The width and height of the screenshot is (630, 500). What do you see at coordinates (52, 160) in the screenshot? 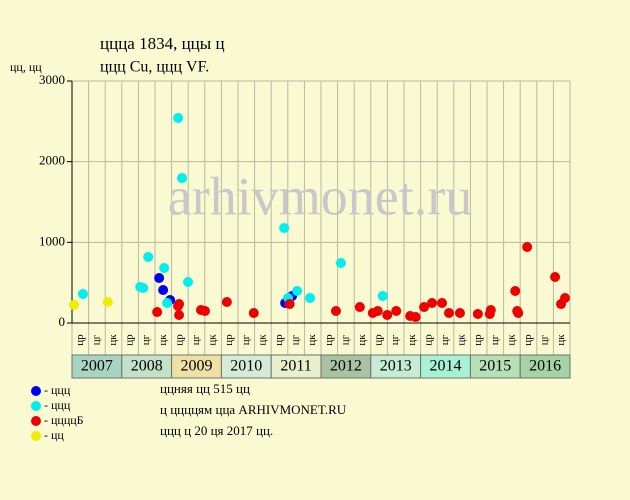
I see `y-tick-label: 2000` at bounding box center [52, 160].